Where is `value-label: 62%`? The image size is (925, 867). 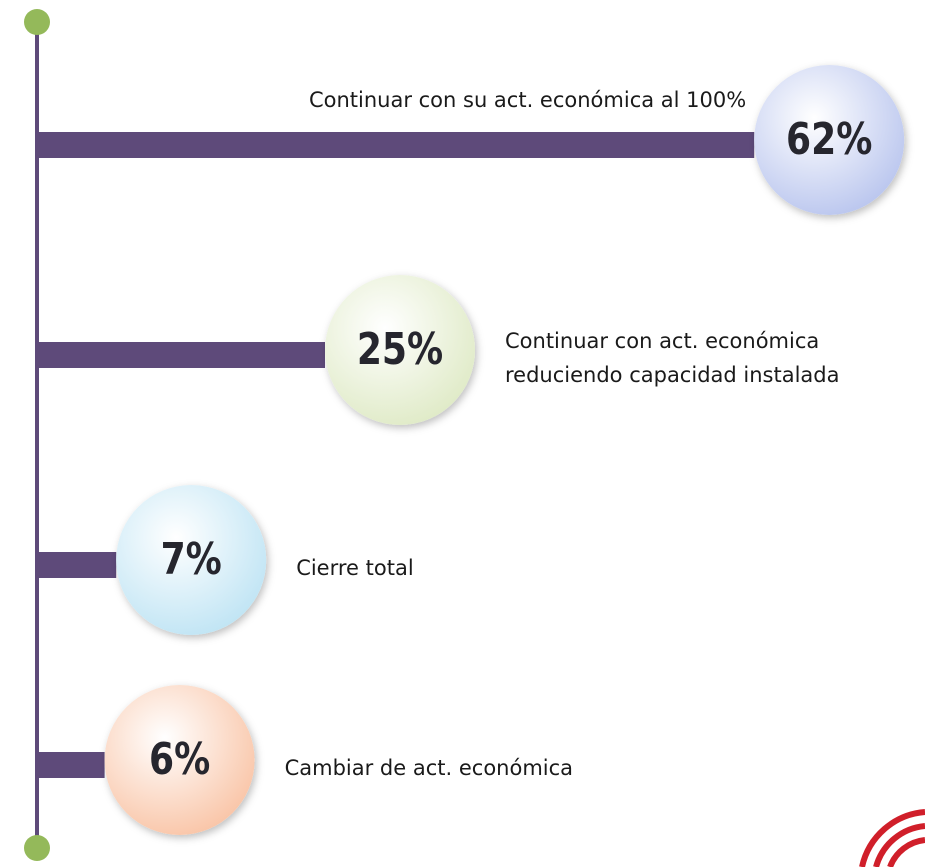
value-label: 62% is located at coordinates (829, 140).